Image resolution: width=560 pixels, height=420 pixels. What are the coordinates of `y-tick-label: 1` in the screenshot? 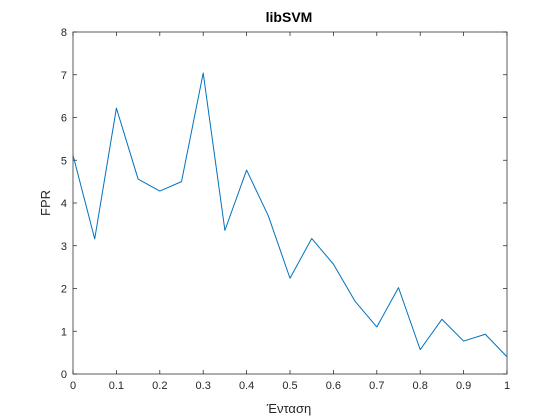 It's located at (64, 332).